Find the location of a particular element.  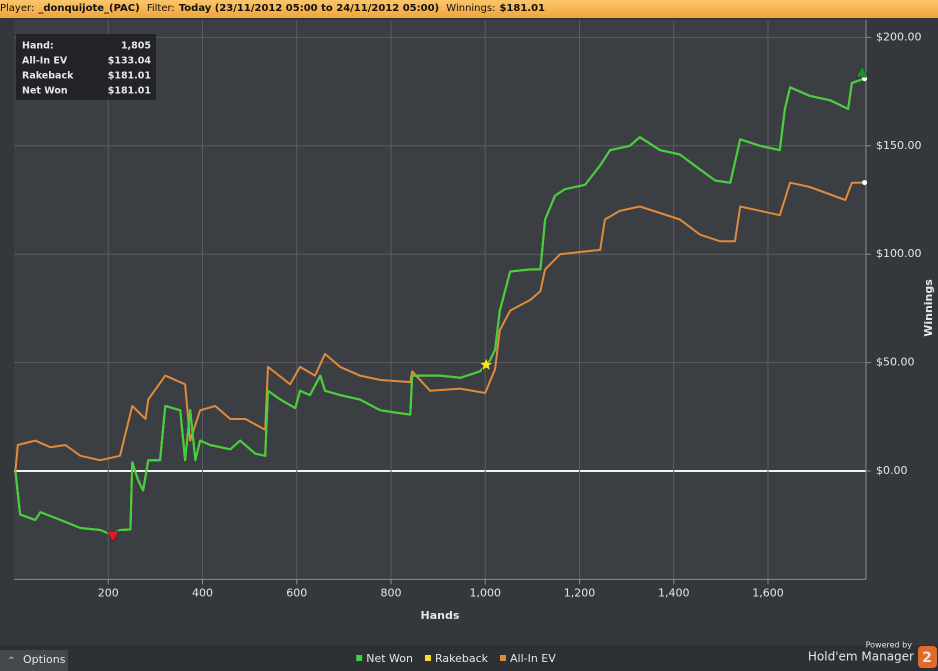

y-tick-label: $0.00 is located at coordinates (892, 470).